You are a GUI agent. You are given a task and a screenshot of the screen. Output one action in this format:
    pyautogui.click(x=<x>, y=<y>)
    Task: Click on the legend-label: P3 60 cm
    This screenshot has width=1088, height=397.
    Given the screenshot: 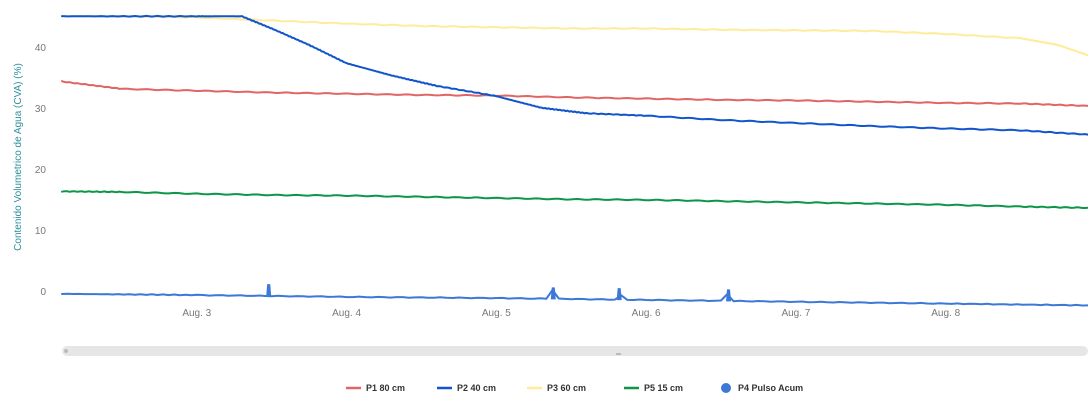 What is the action you would take?
    pyautogui.click(x=566, y=388)
    